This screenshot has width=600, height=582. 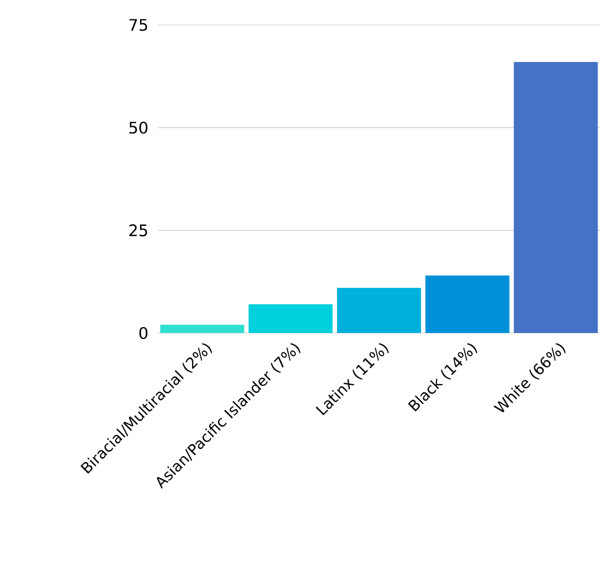 What do you see at coordinates (138, 128) in the screenshot?
I see `y-tick-label: 50` at bounding box center [138, 128].